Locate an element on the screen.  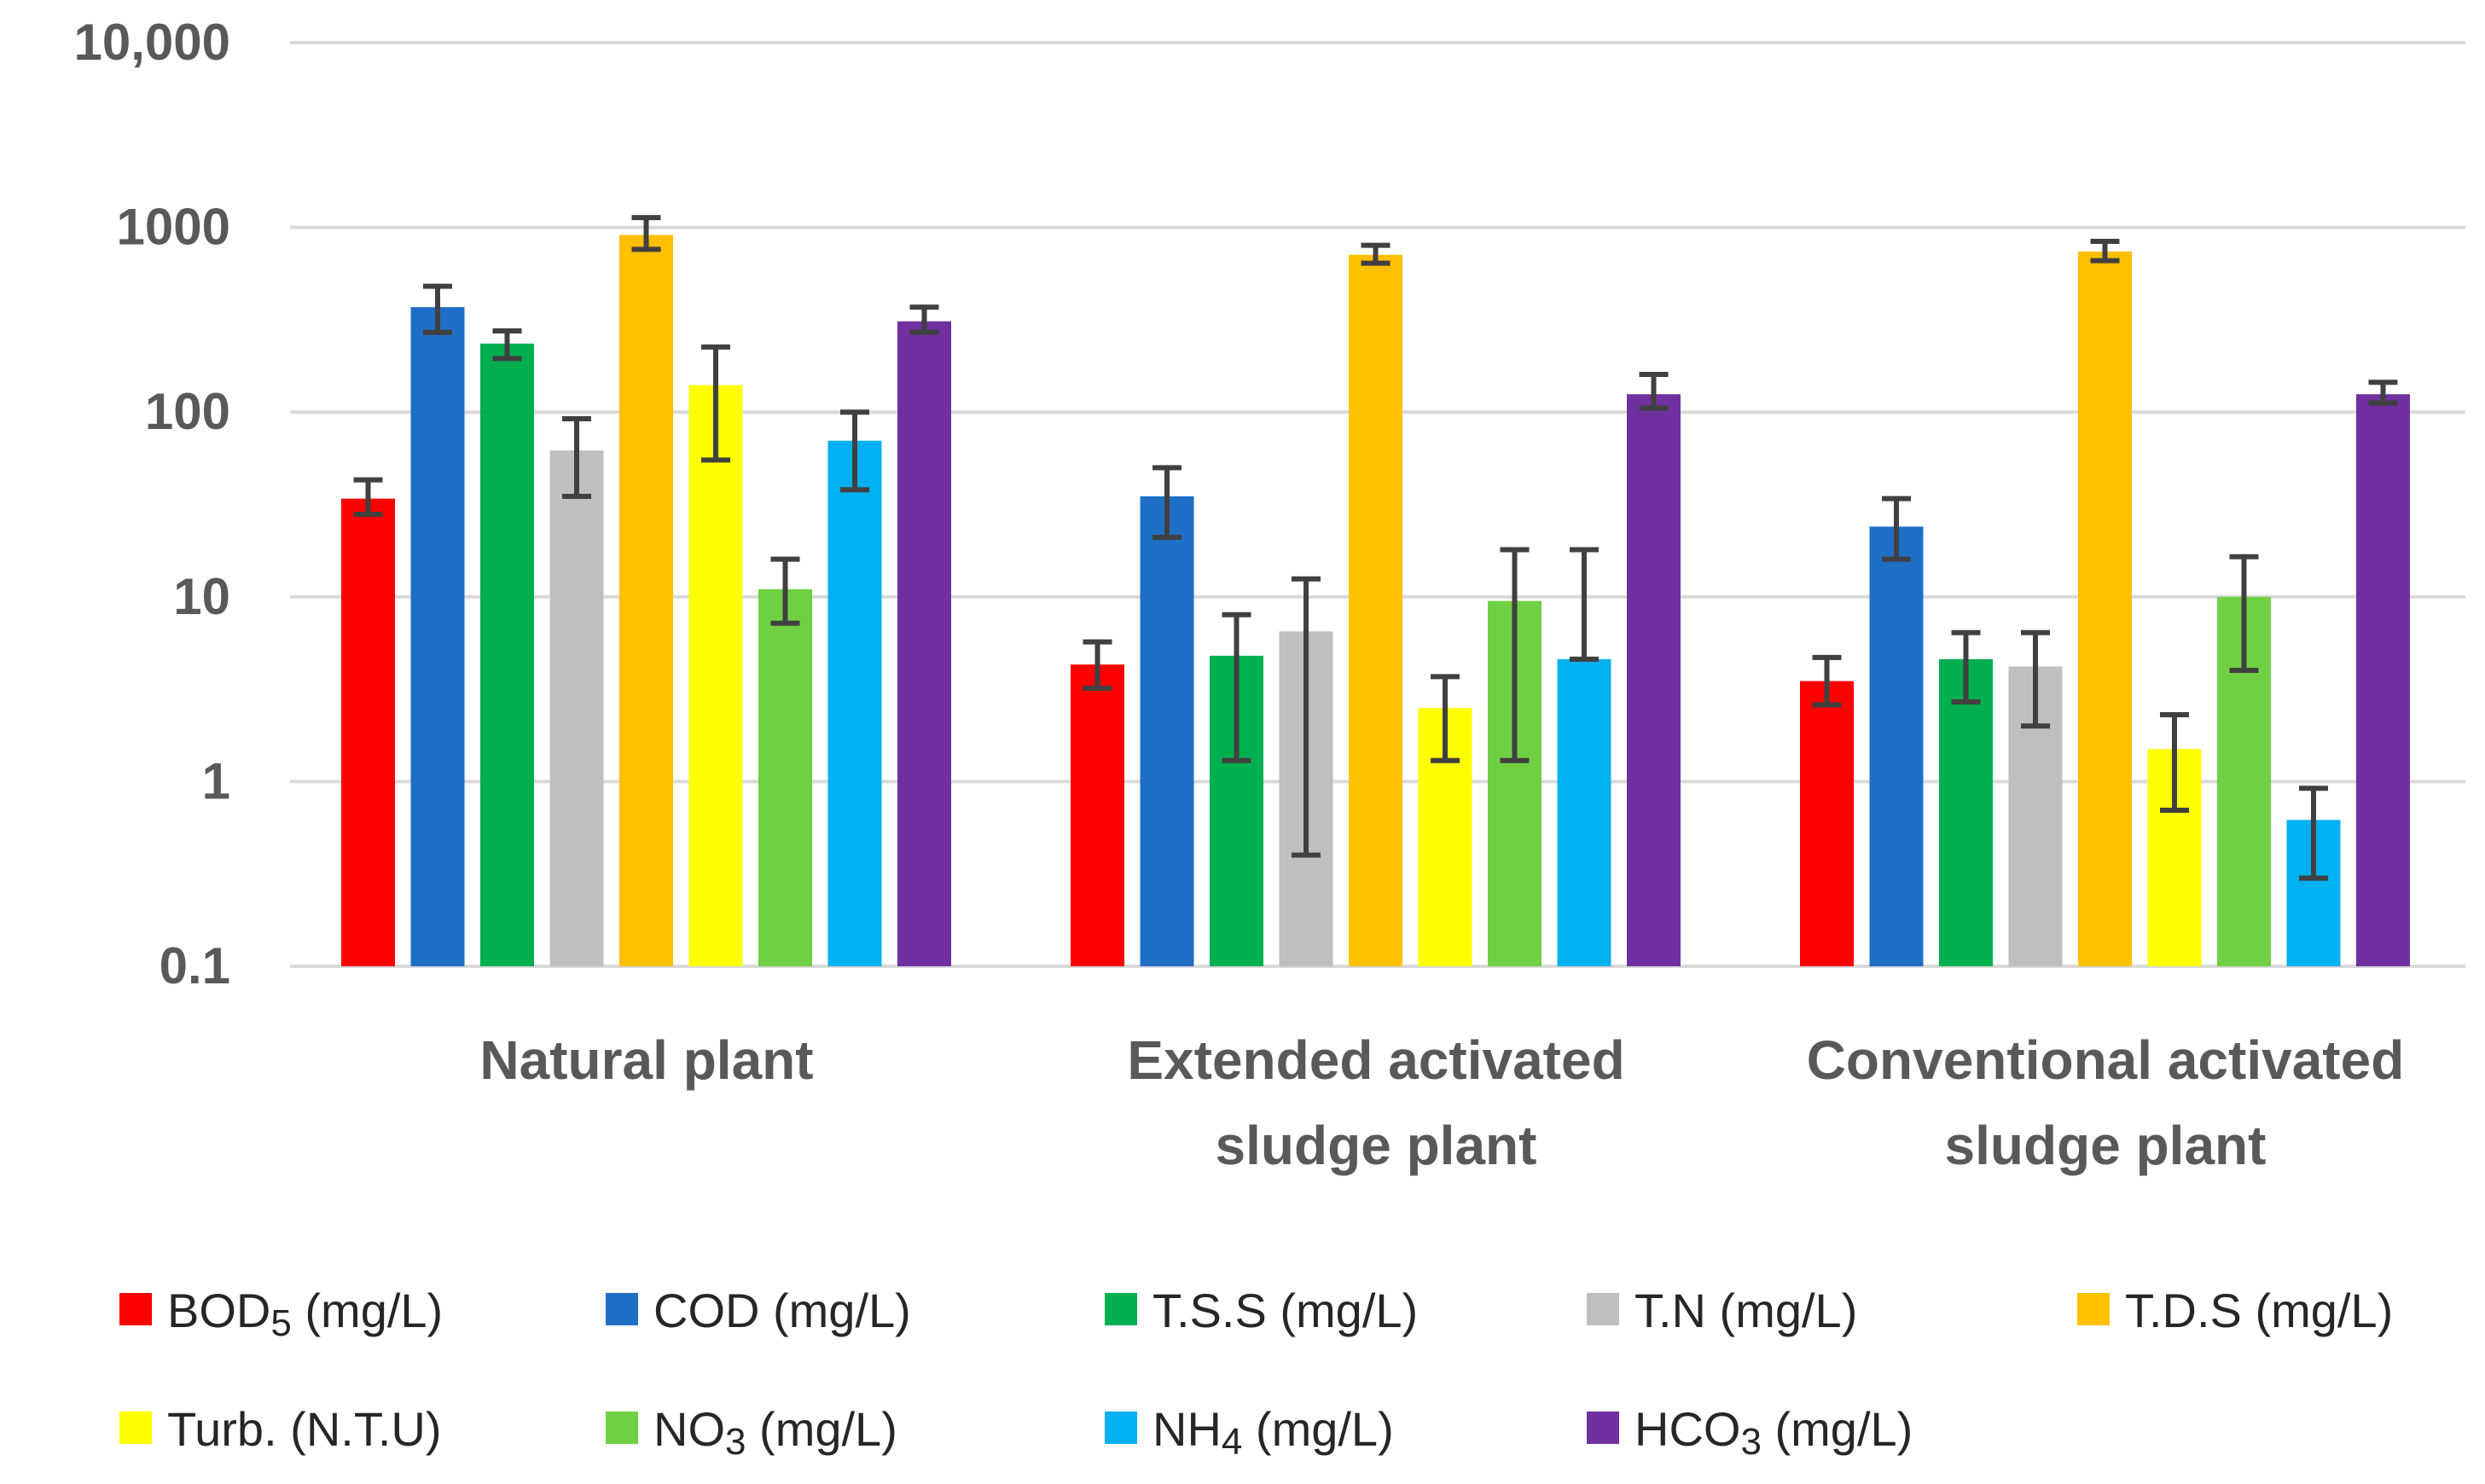
legend-item: NH4 (mg/L) is located at coordinates (1249, 1432).